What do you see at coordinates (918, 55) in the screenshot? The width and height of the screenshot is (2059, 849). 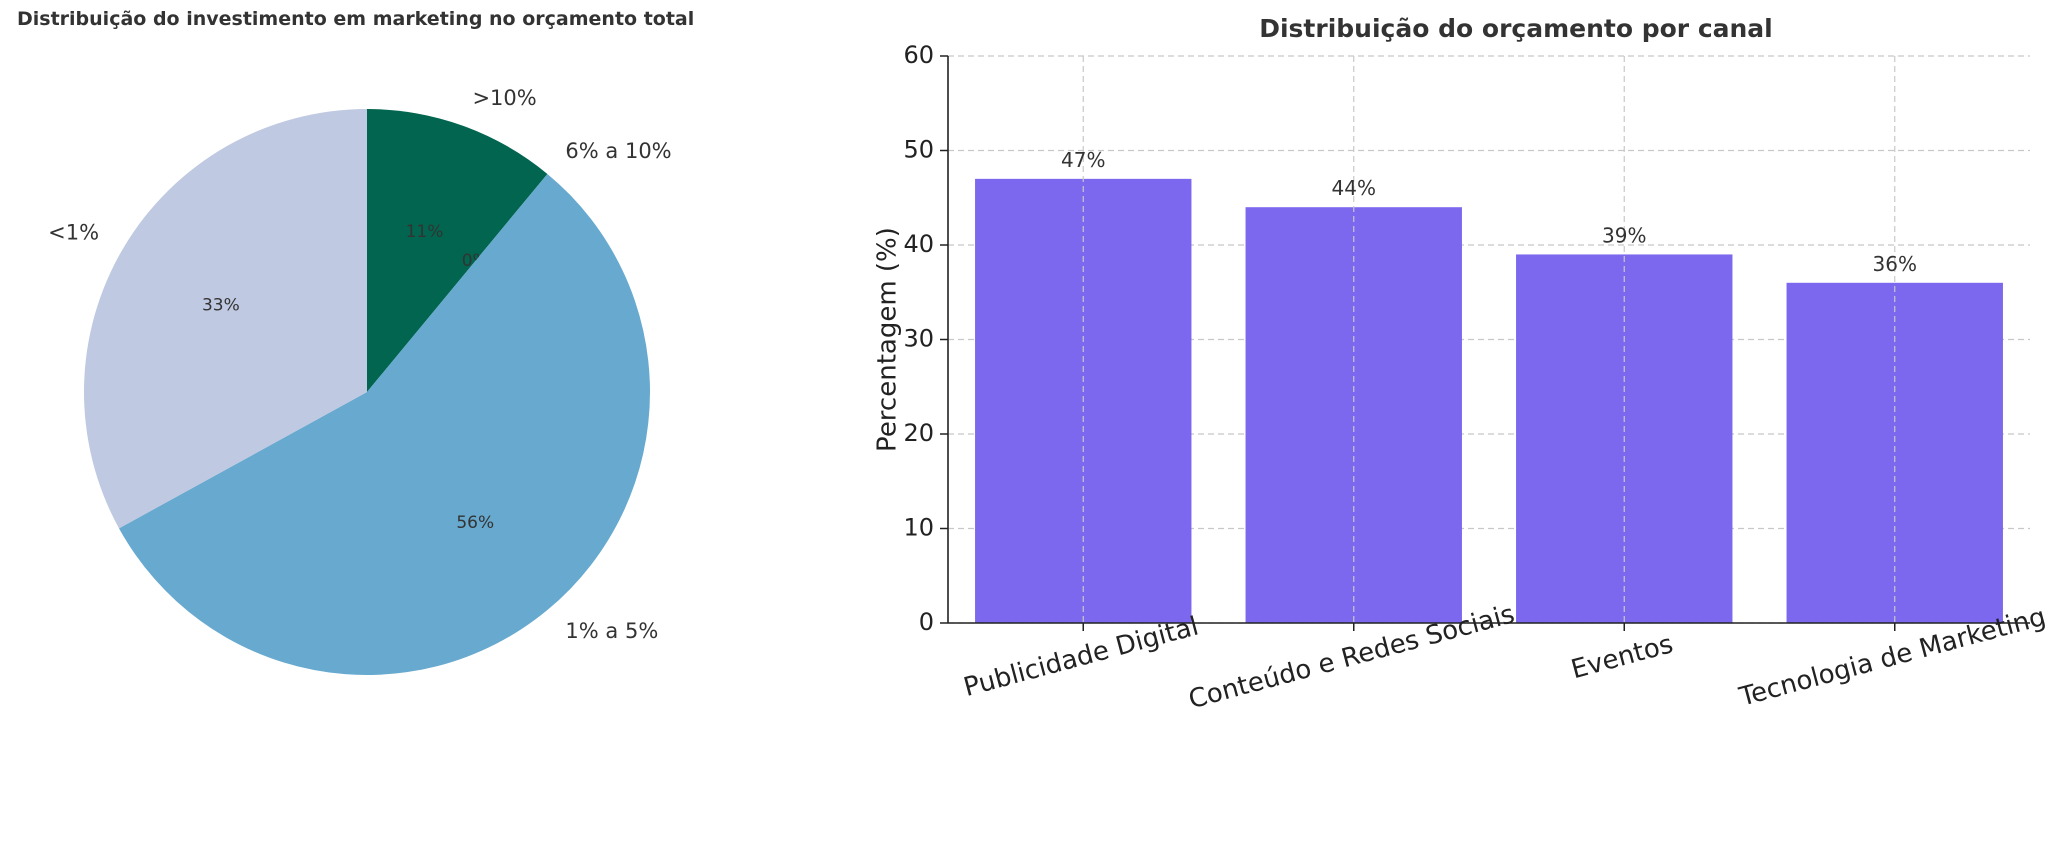 I see `y-tick-label: 60` at bounding box center [918, 55].